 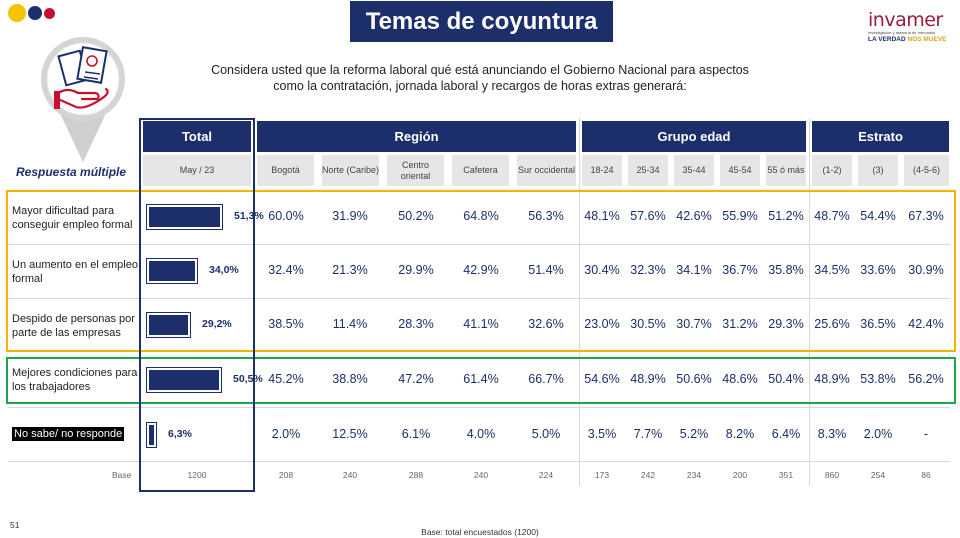 What do you see at coordinates (180, 434) in the screenshot?
I see `total-value: 6,3%` at bounding box center [180, 434].